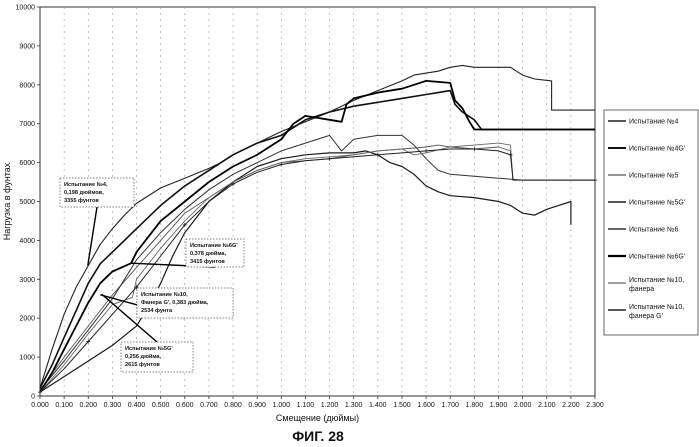  I want to click on legend-label: Испытание №4, so click(653, 122).